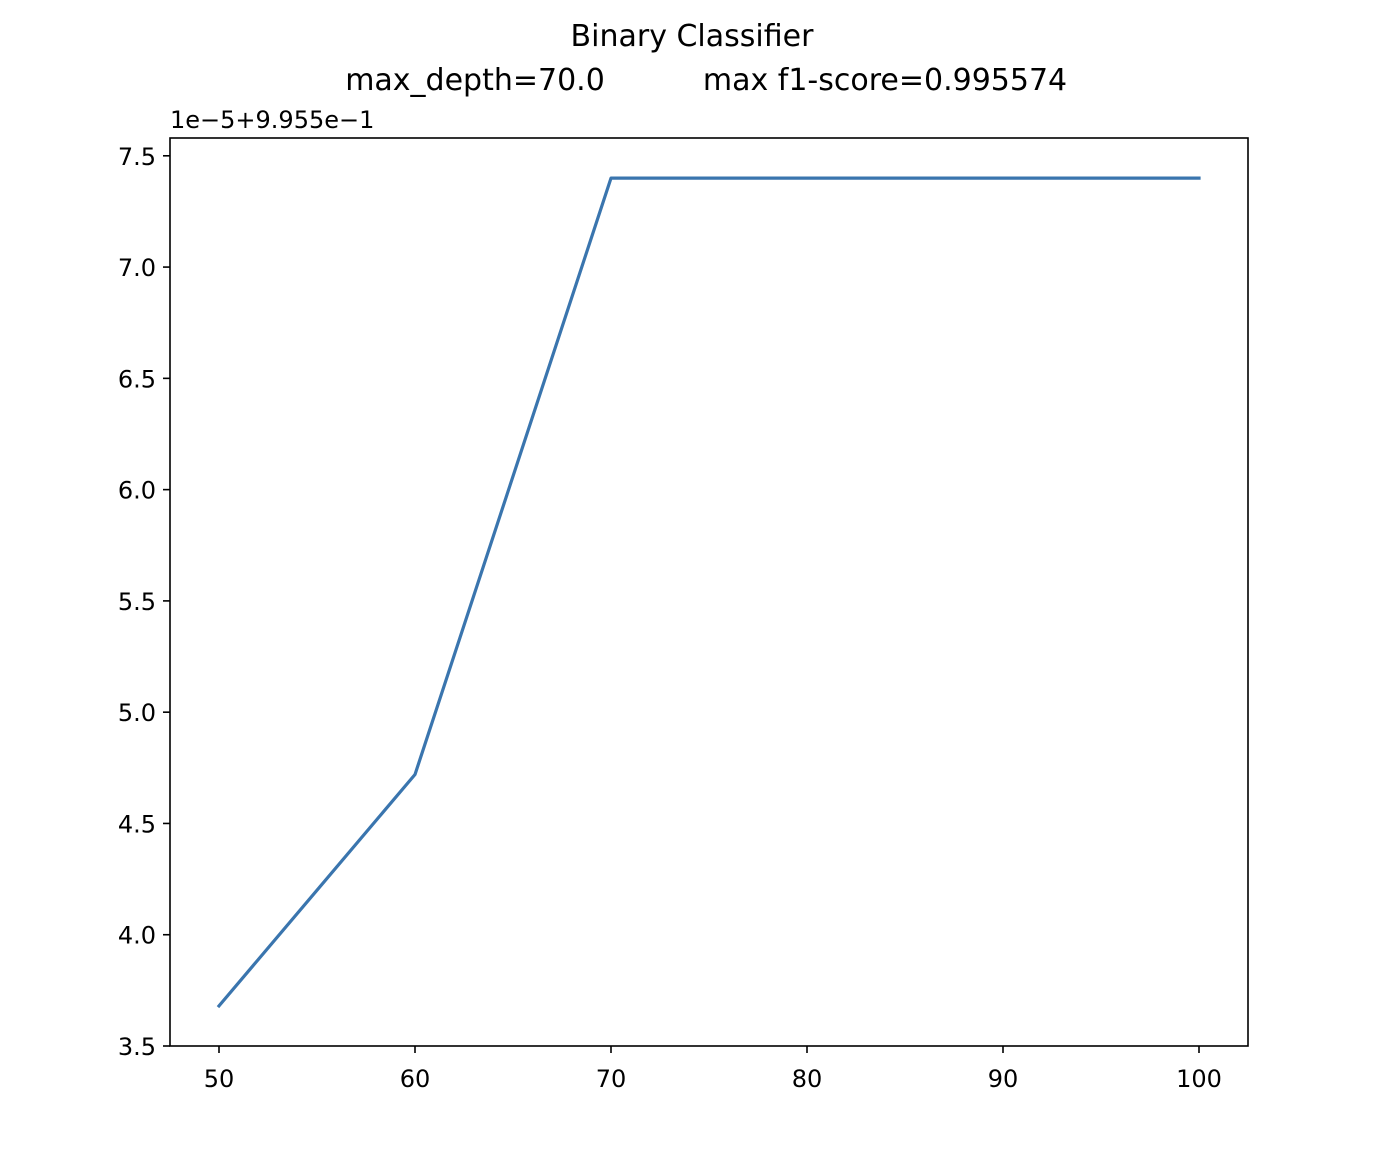  What do you see at coordinates (137, 713) in the screenshot?
I see `y-tick-label: 5.0` at bounding box center [137, 713].